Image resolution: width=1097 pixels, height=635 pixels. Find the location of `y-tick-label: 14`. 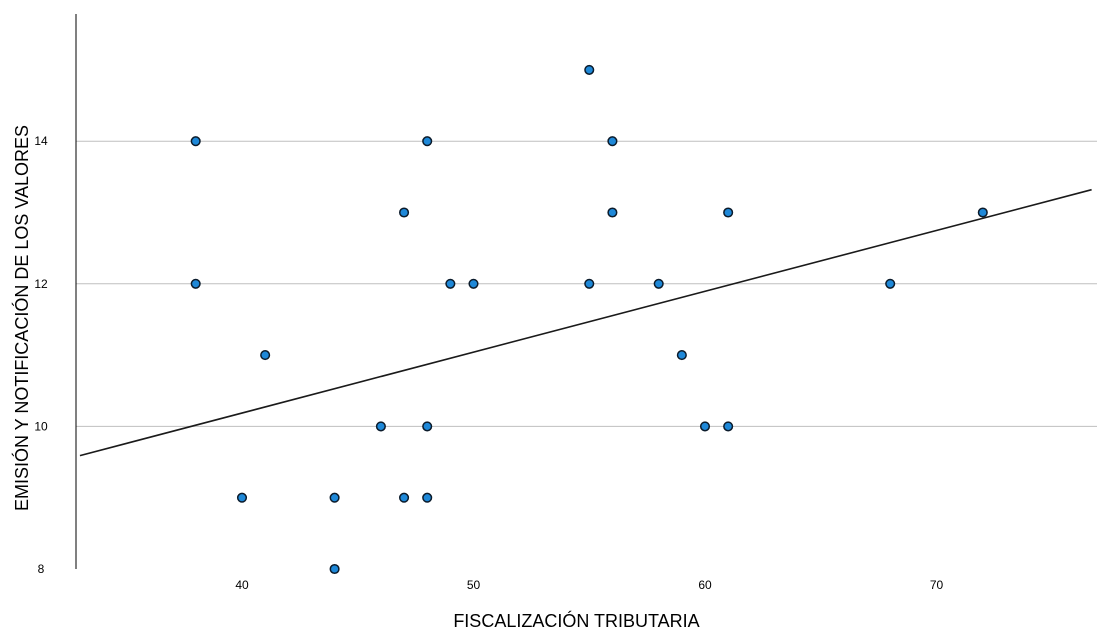

y-tick-label: 14 is located at coordinates (41, 141).